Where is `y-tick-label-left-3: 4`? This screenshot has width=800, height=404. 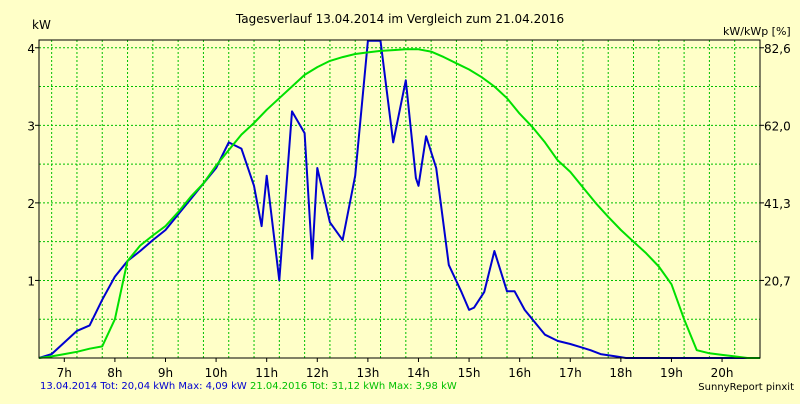 y-tick-label-left-3: 4 is located at coordinates (31, 49).